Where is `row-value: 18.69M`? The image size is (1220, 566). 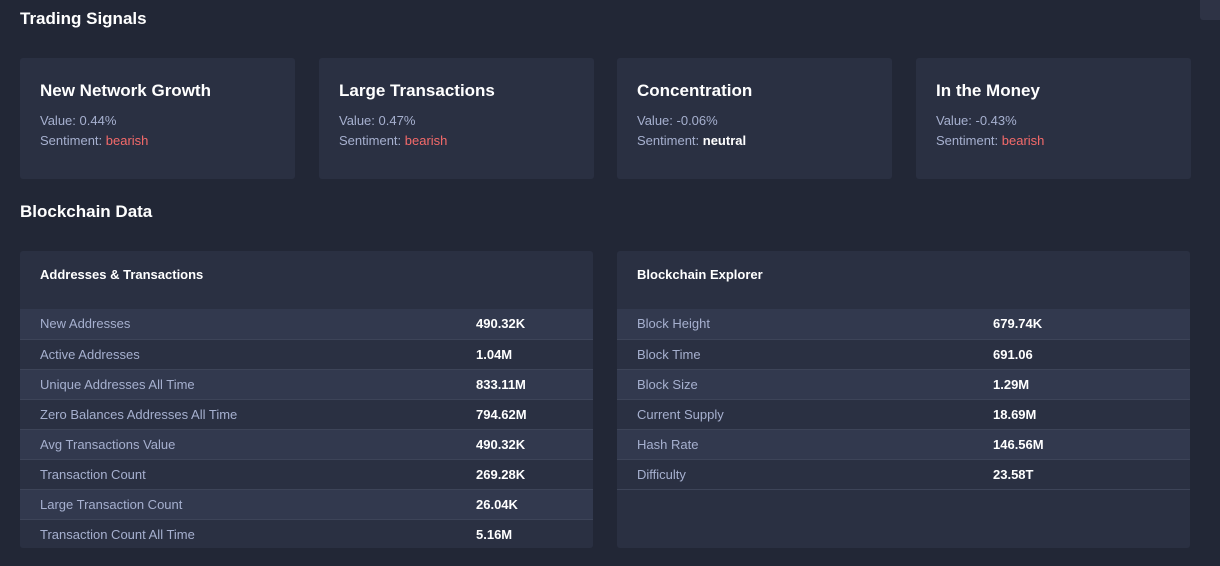
row-value: 18.69M is located at coordinates (1088, 414).